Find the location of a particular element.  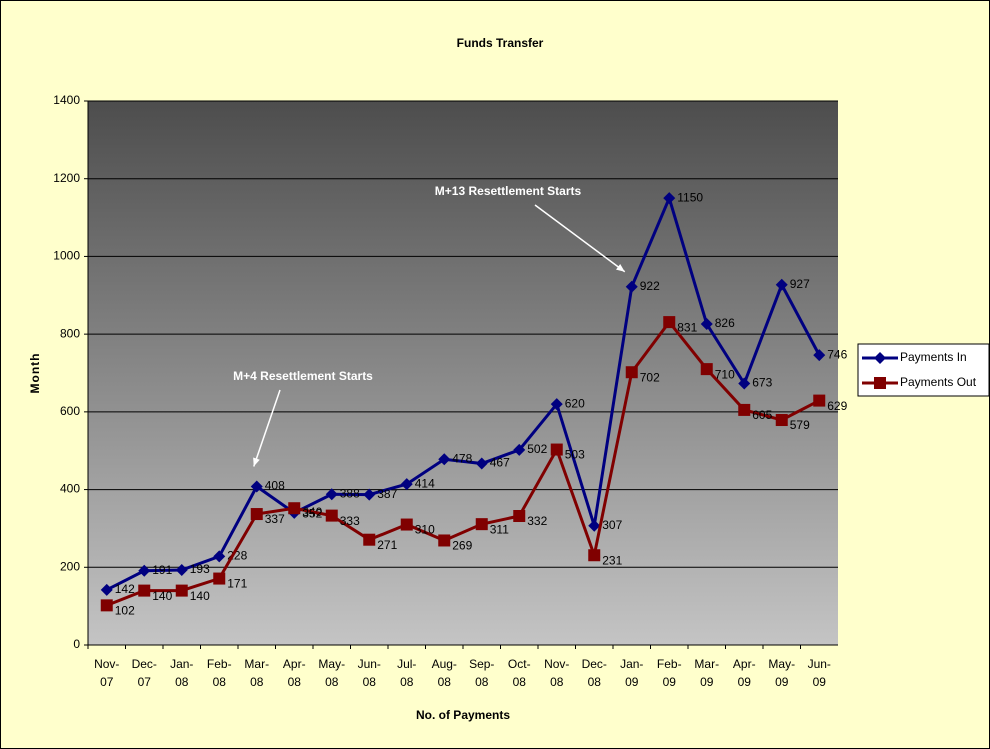

x-tick-label: Jun-09 is located at coordinates (819, 673).